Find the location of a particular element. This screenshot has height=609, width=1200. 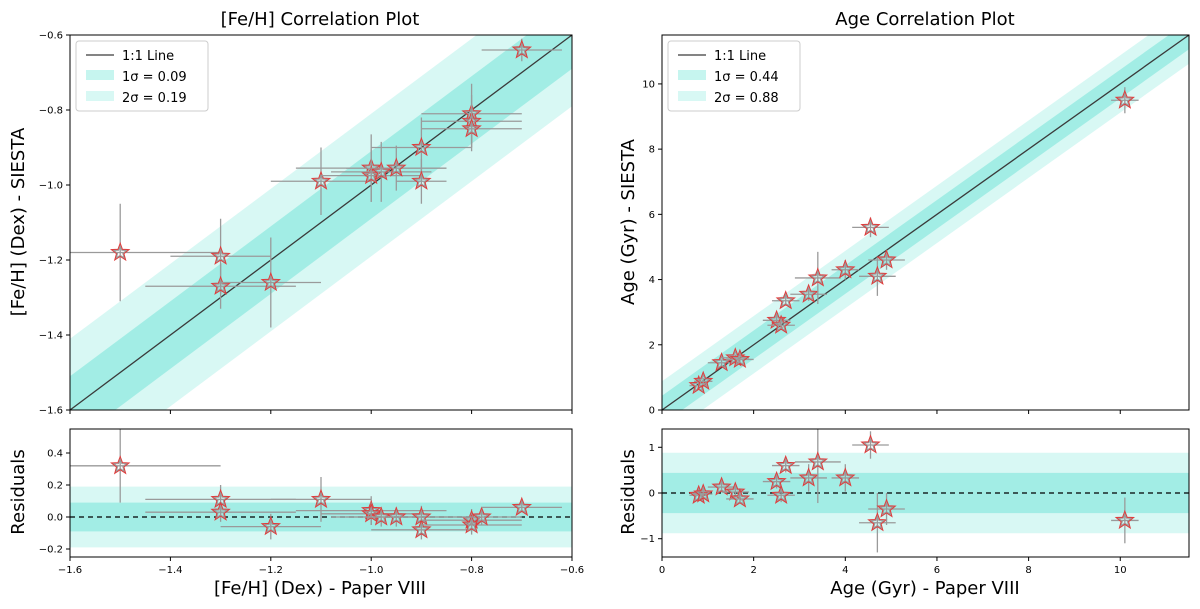

age-xlabel: Age (Gyr) - Paper VIII is located at coordinates (924, 588).